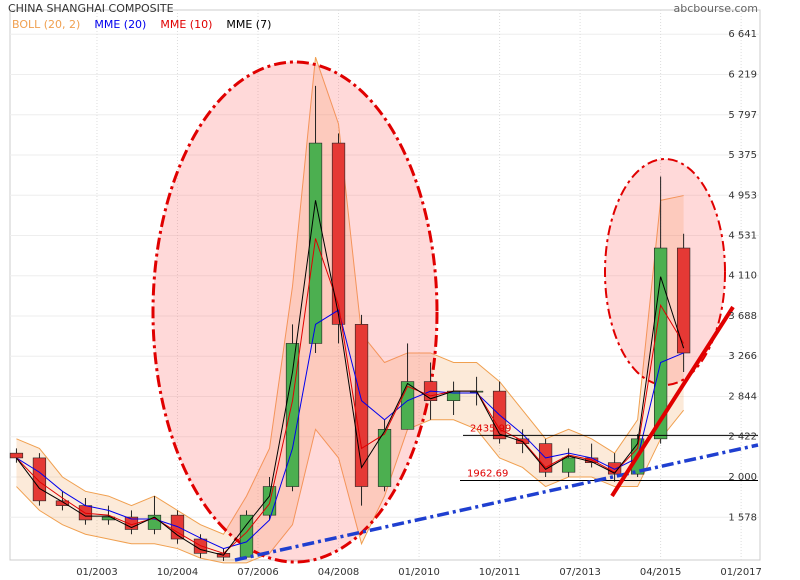 The image size is (800, 580). Describe the element at coordinates (742, 155) in the screenshot. I see `y-tick-label: 5 375` at that location.